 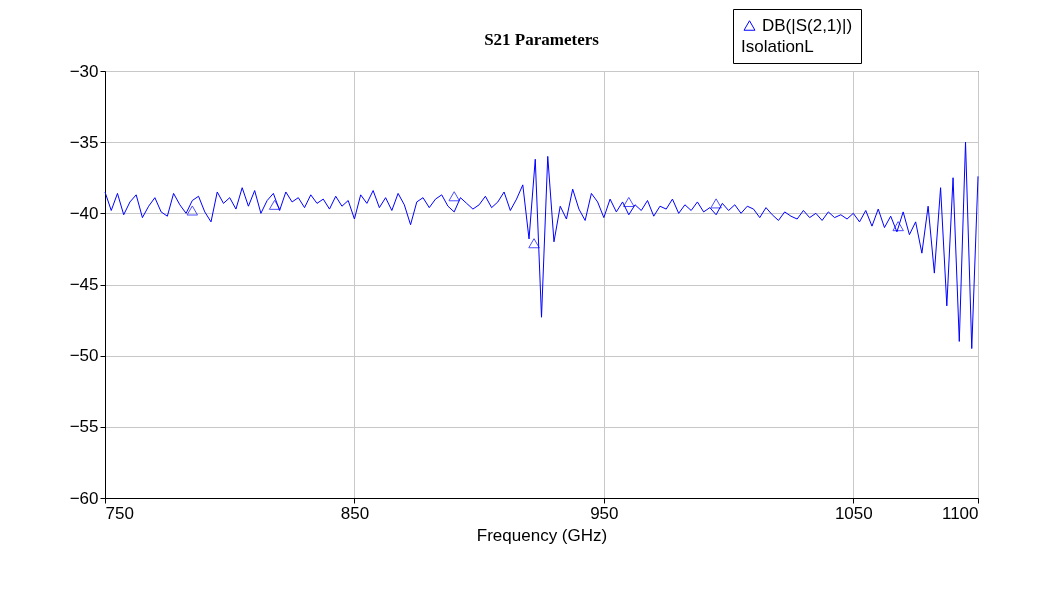 What do you see at coordinates (84, 284) in the screenshot?
I see `y-tick-label: −45` at bounding box center [84, 284].